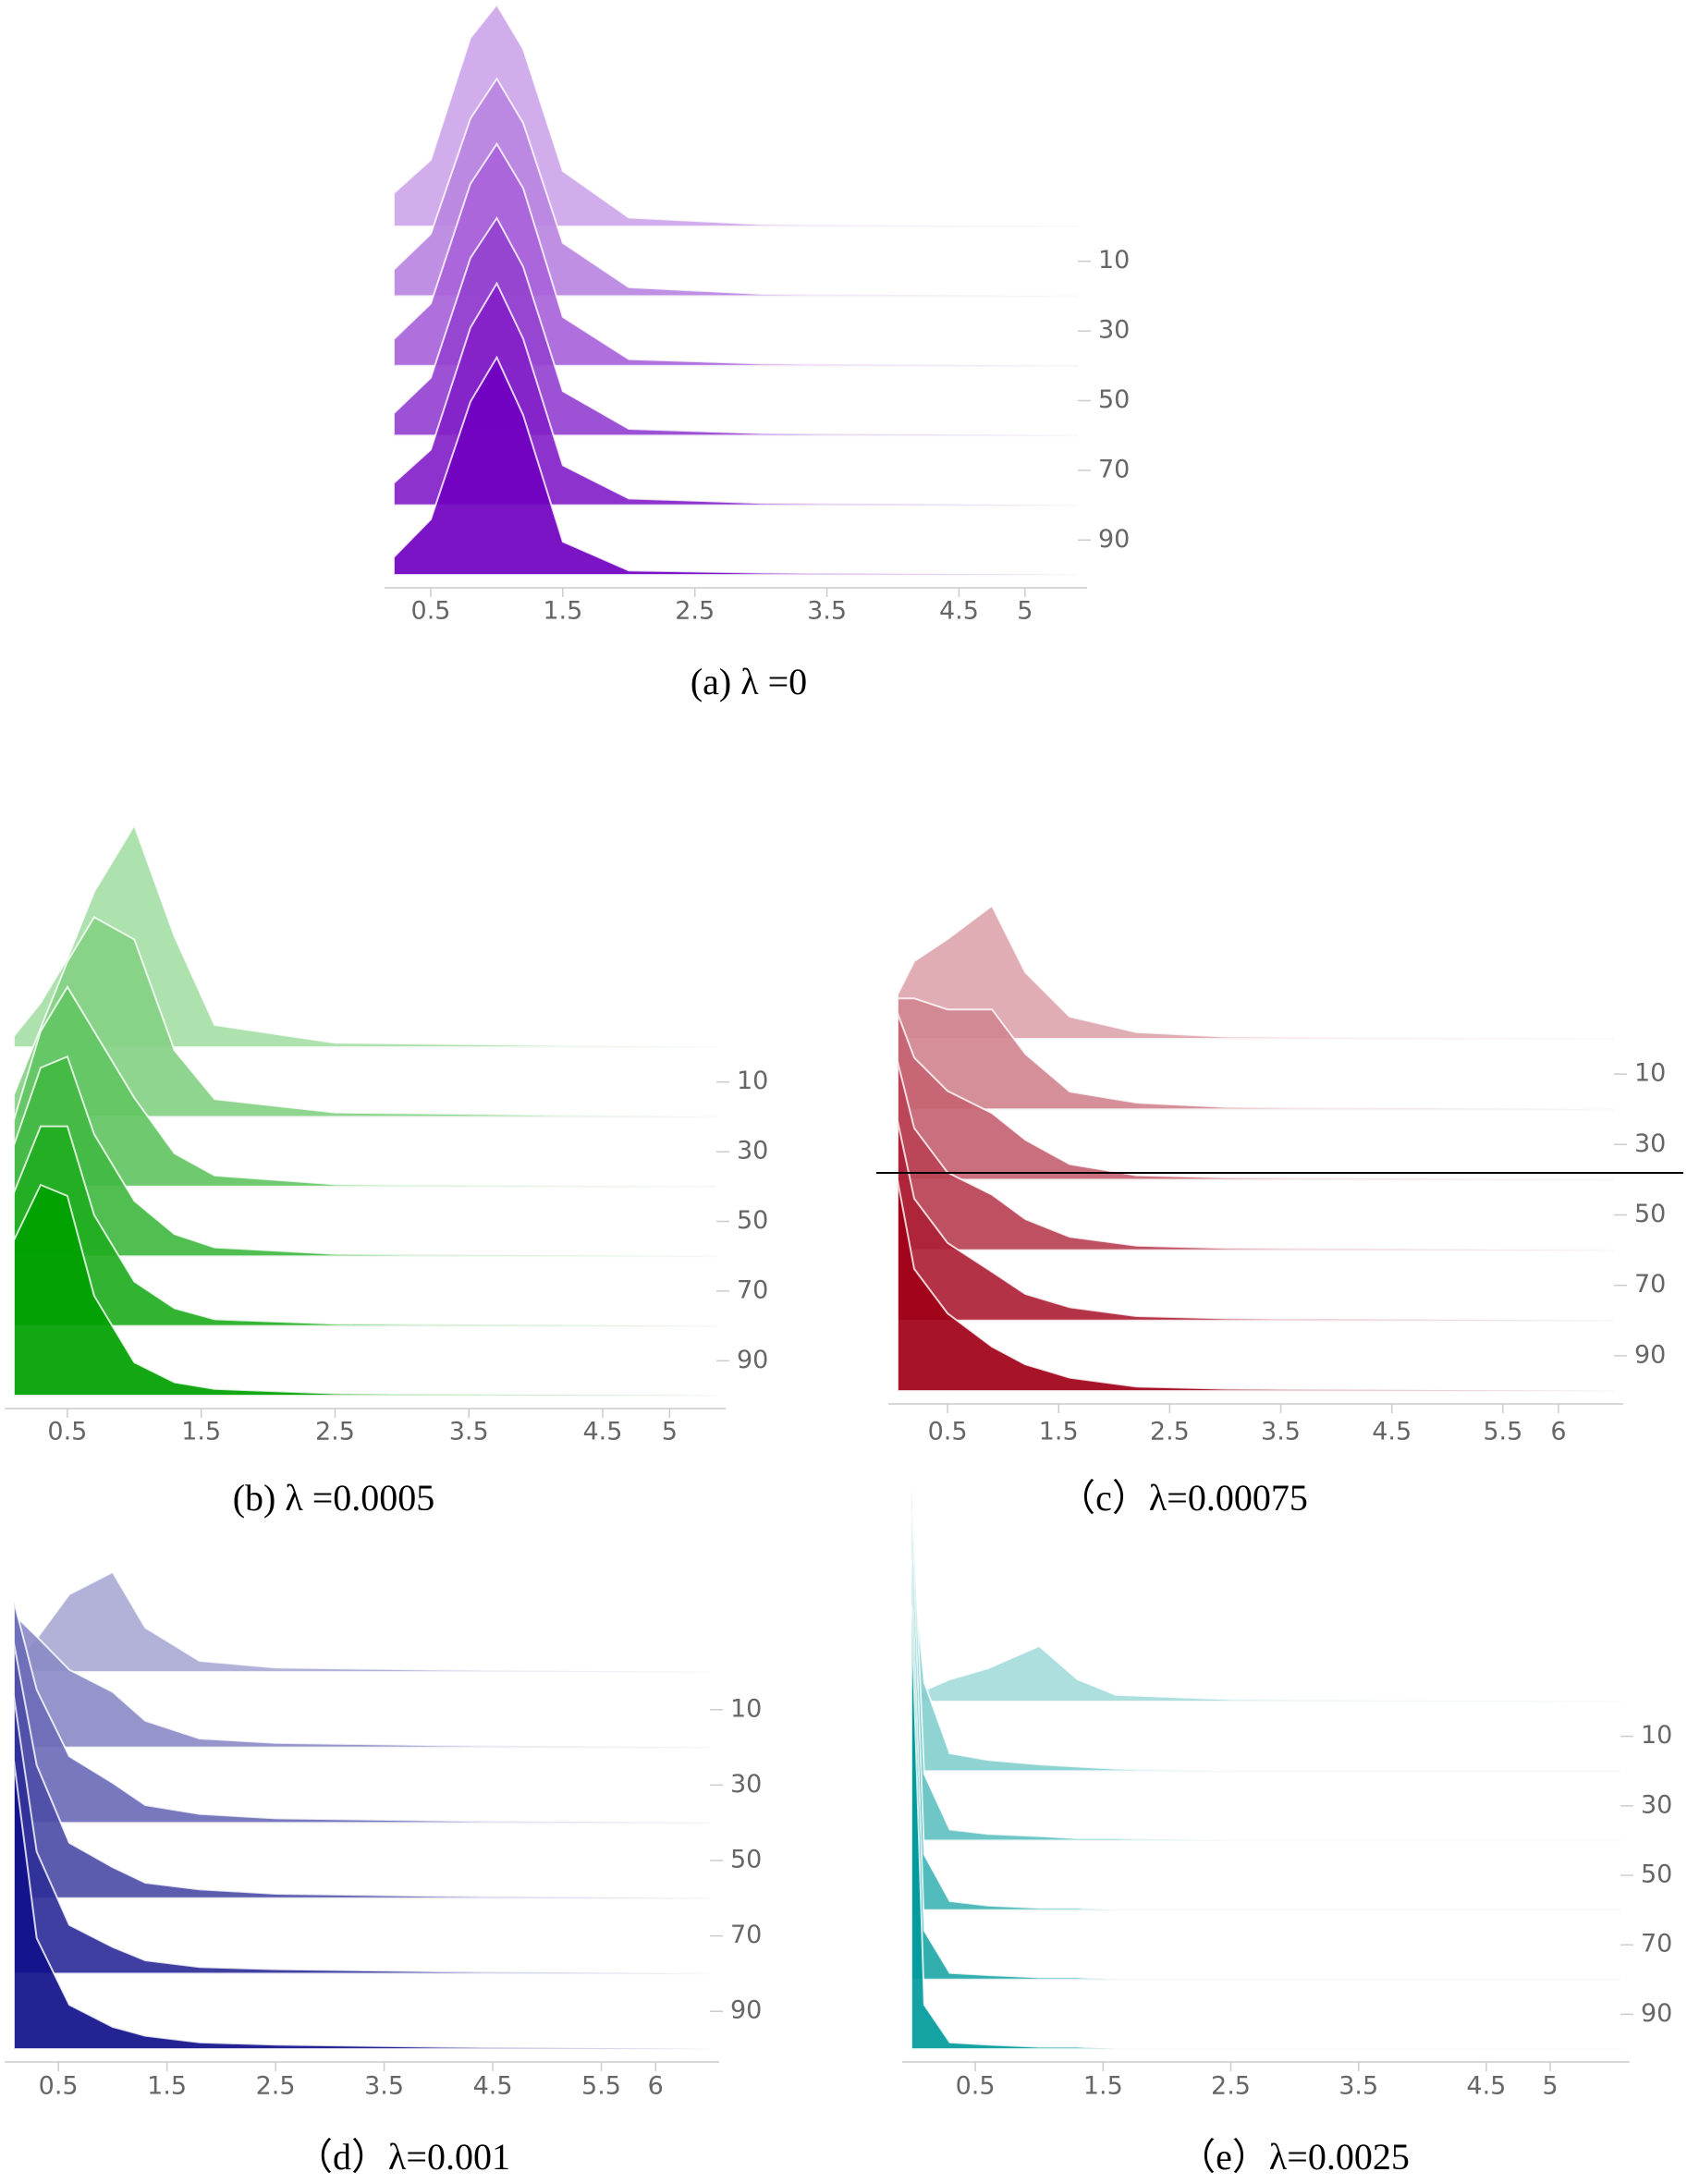  Describe the element at coordinates (749, 681) in the screenshot. I see `caption: (a) λ =0` at that location.